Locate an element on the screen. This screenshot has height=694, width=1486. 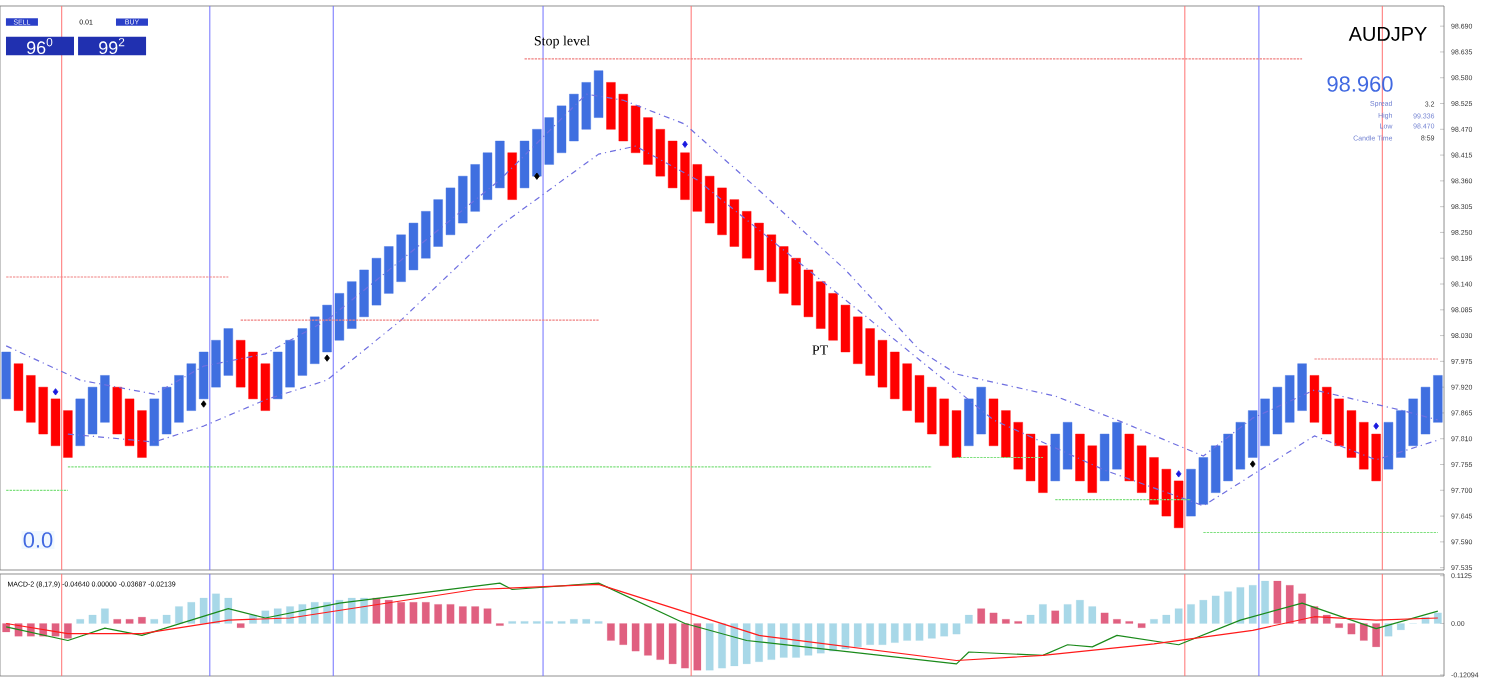
text: AUDJPY is located at coordinates (1387, 34).